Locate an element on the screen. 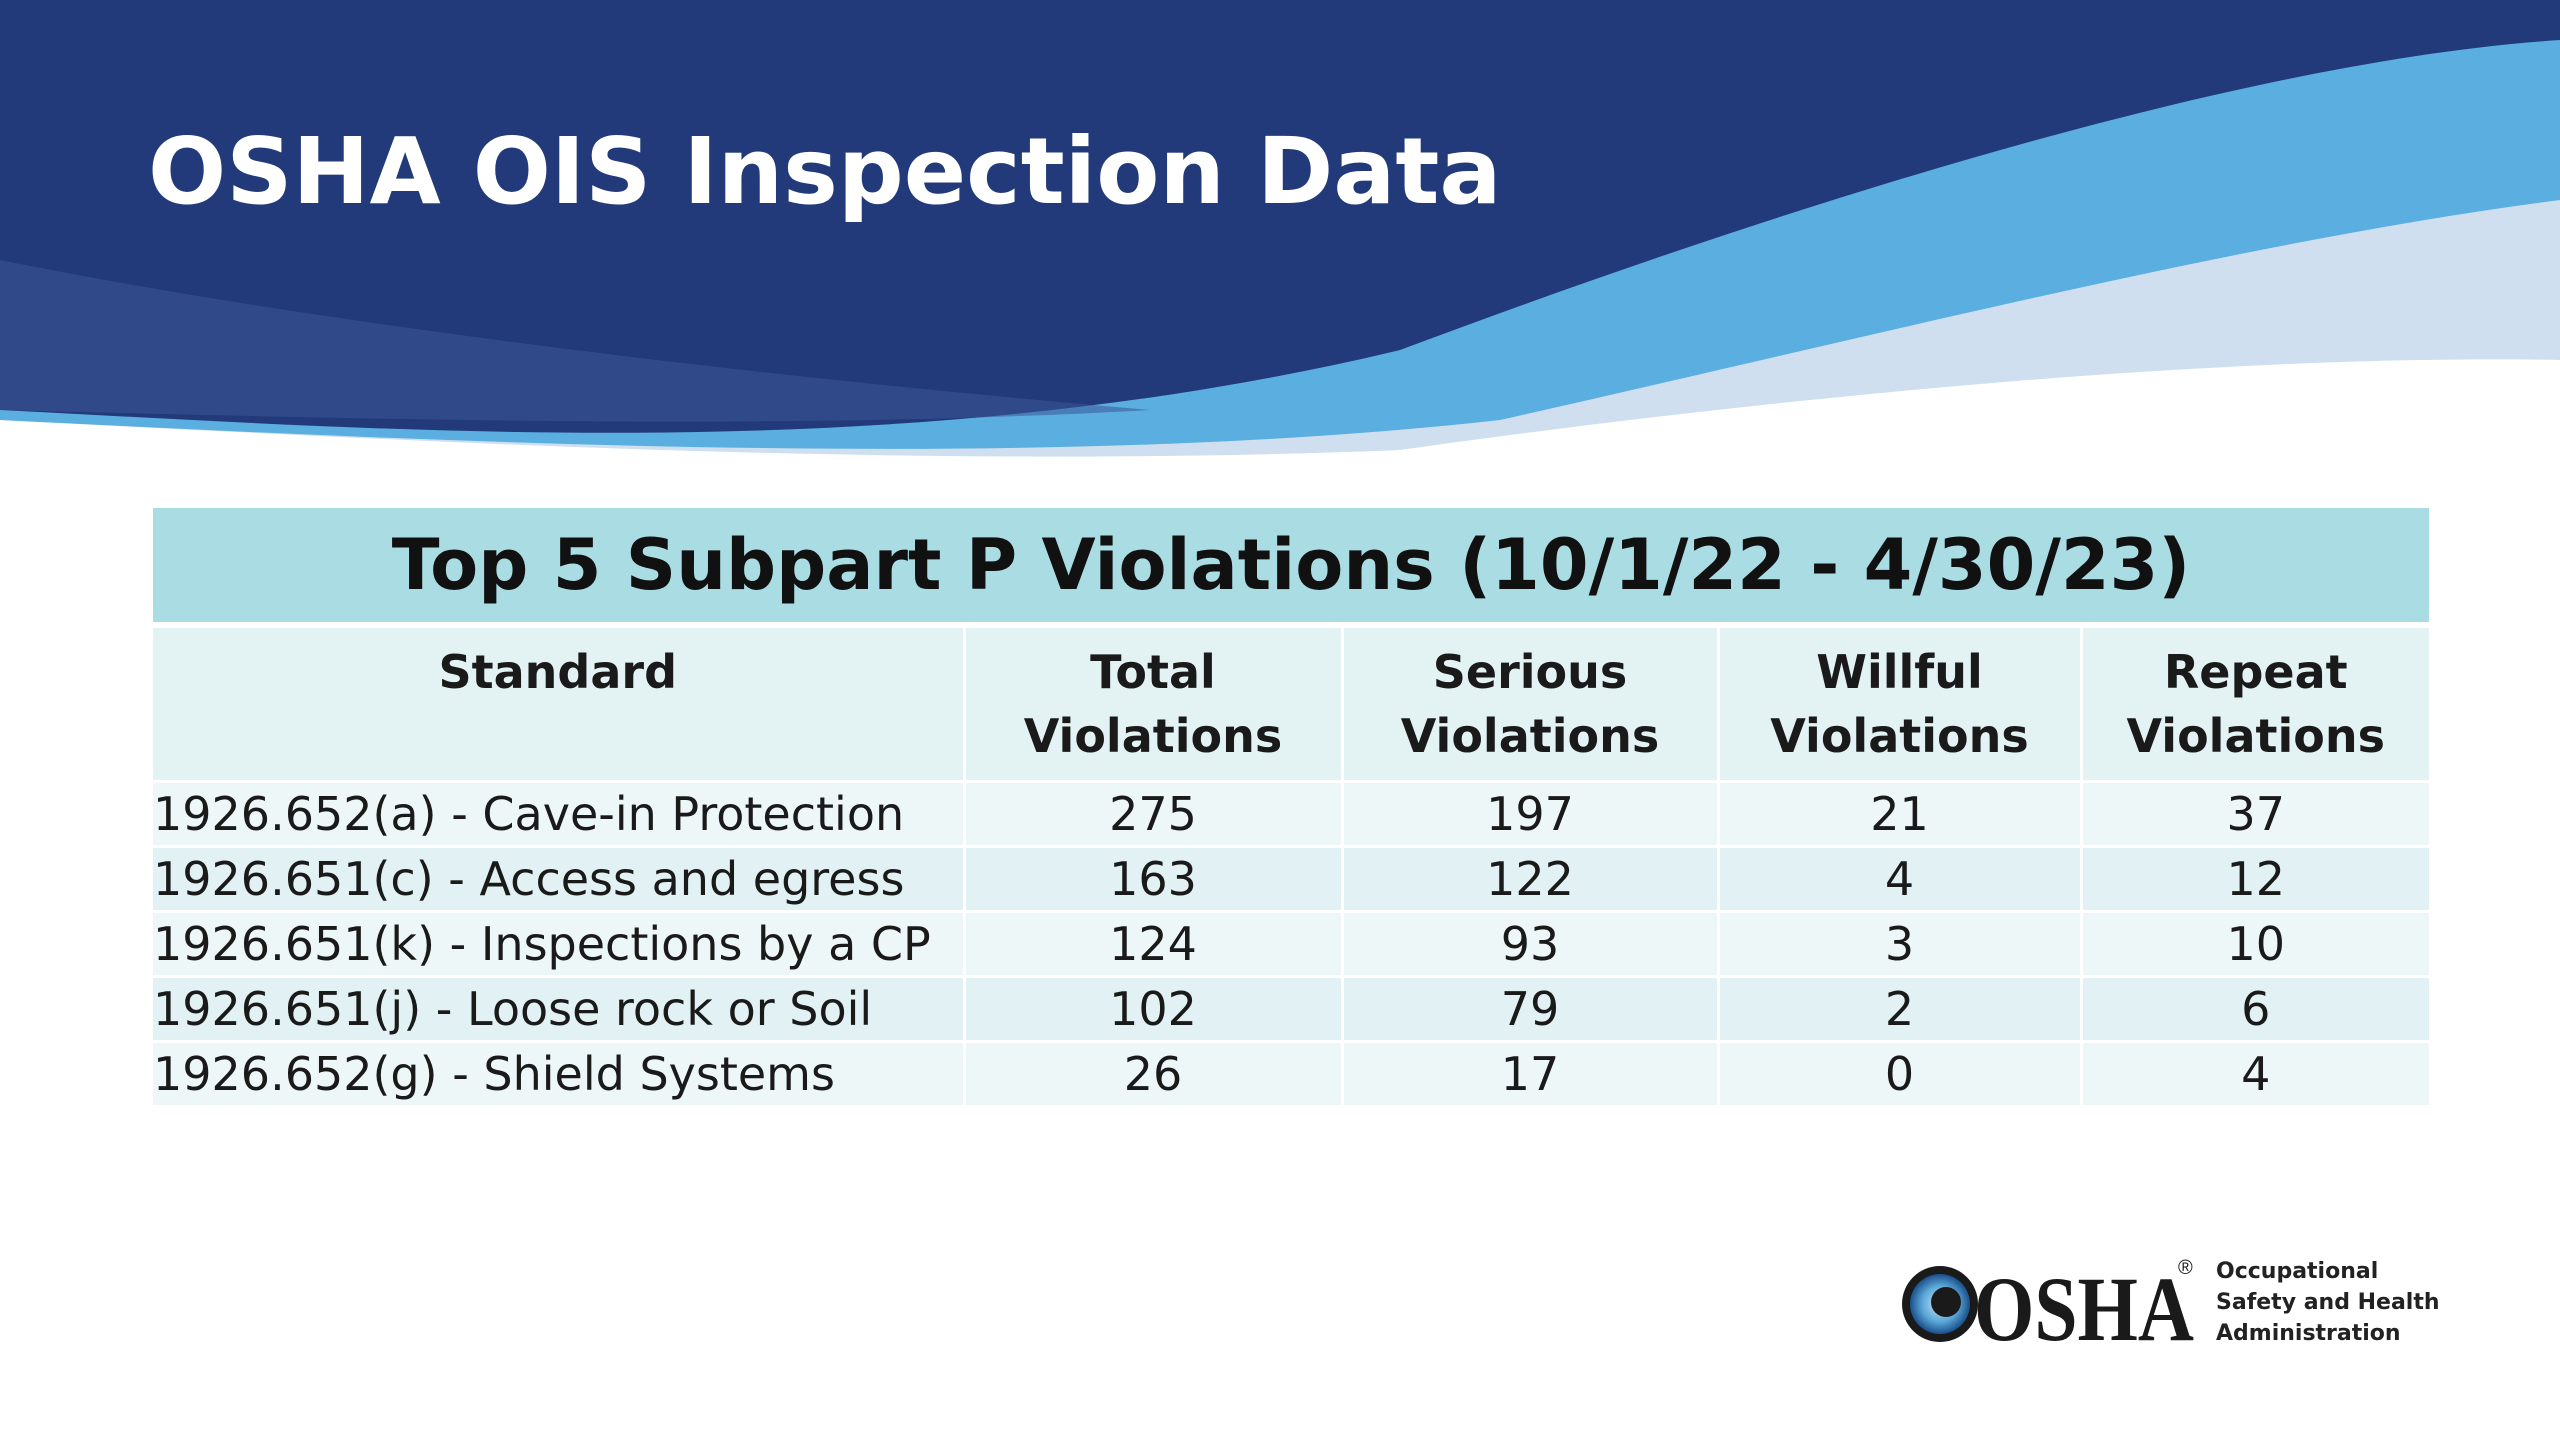 This screenshot has width=2560, height=1440. table-row: 1926.652(g) - Shield Systems 26 17 0 4 is located at coordinates (1291, 1074).